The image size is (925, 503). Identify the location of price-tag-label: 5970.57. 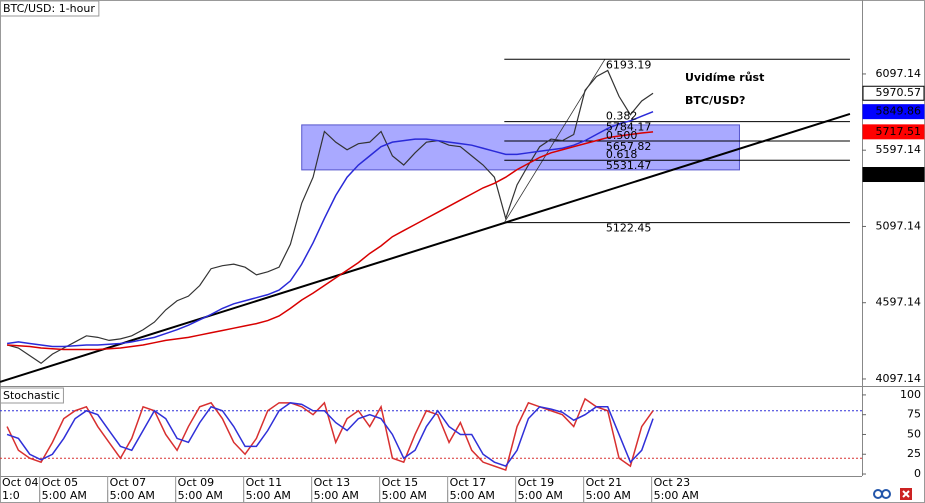
(899, 92).